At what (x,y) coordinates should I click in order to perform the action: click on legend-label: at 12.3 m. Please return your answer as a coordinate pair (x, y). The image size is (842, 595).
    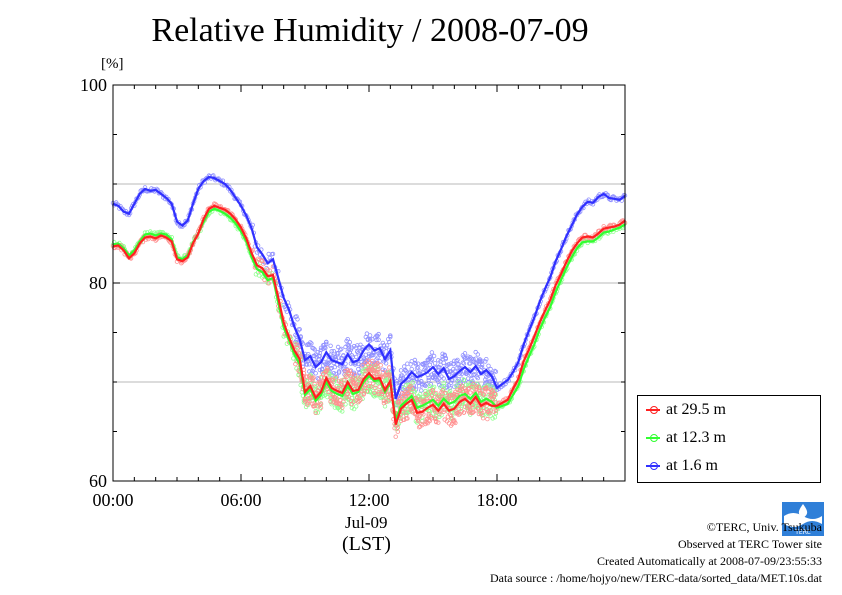
    Looking at the image, I should click on (696, 437).